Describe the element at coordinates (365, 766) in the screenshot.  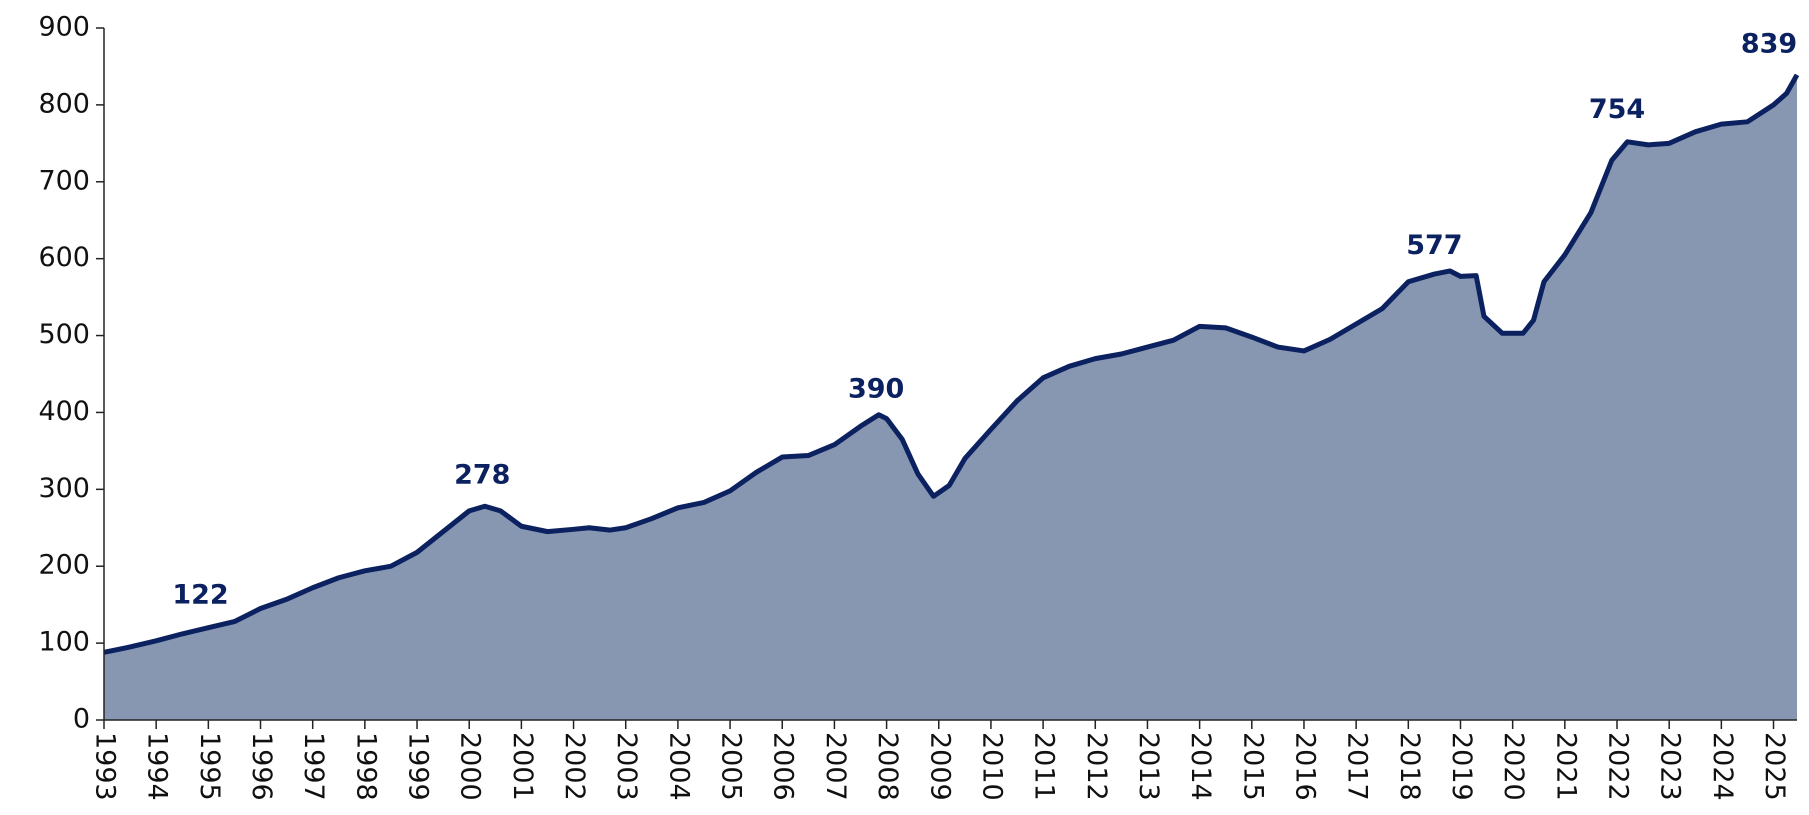
I see `x-tick-label: 1998` at that location.